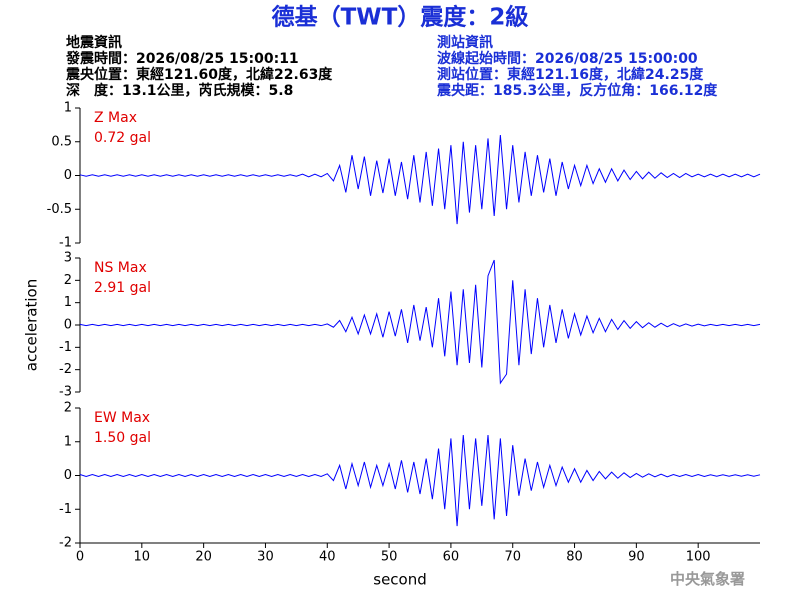  What do you see at coordinates (59, 209) in the screenshot?
I see `y-tick-label: -0.5` at bounding box center [59, 209].